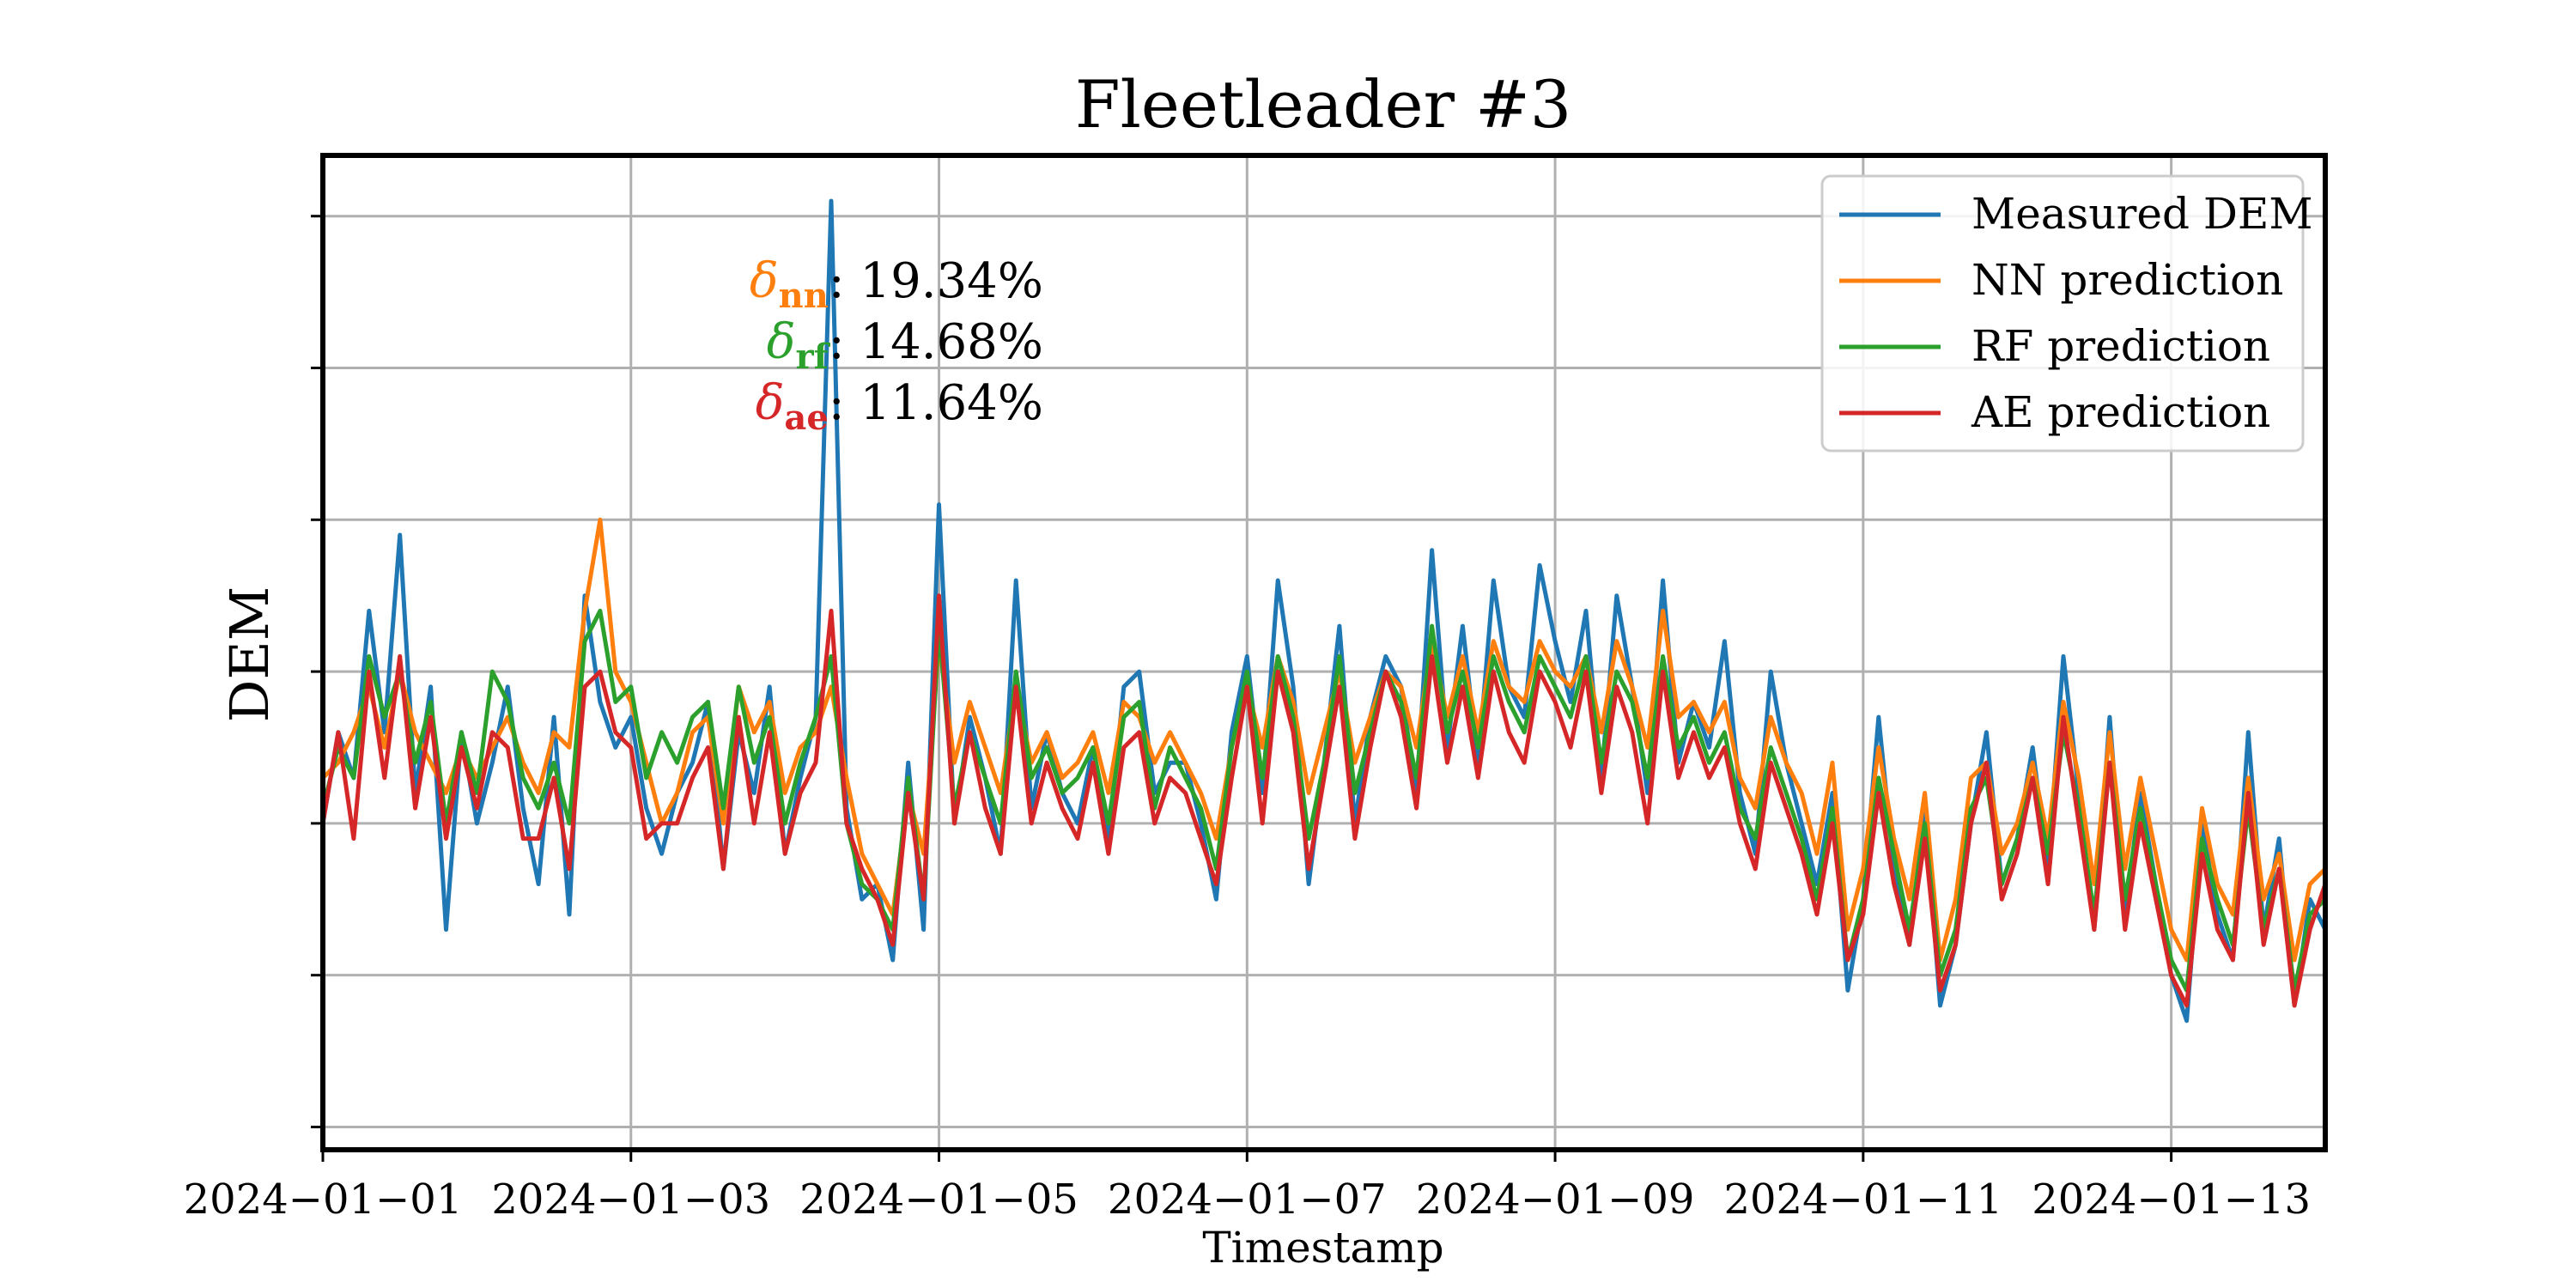 The height and width of the screenshot is (1288, 2576). I want to click on legend-label: NN prediction, so click(2127, 280).